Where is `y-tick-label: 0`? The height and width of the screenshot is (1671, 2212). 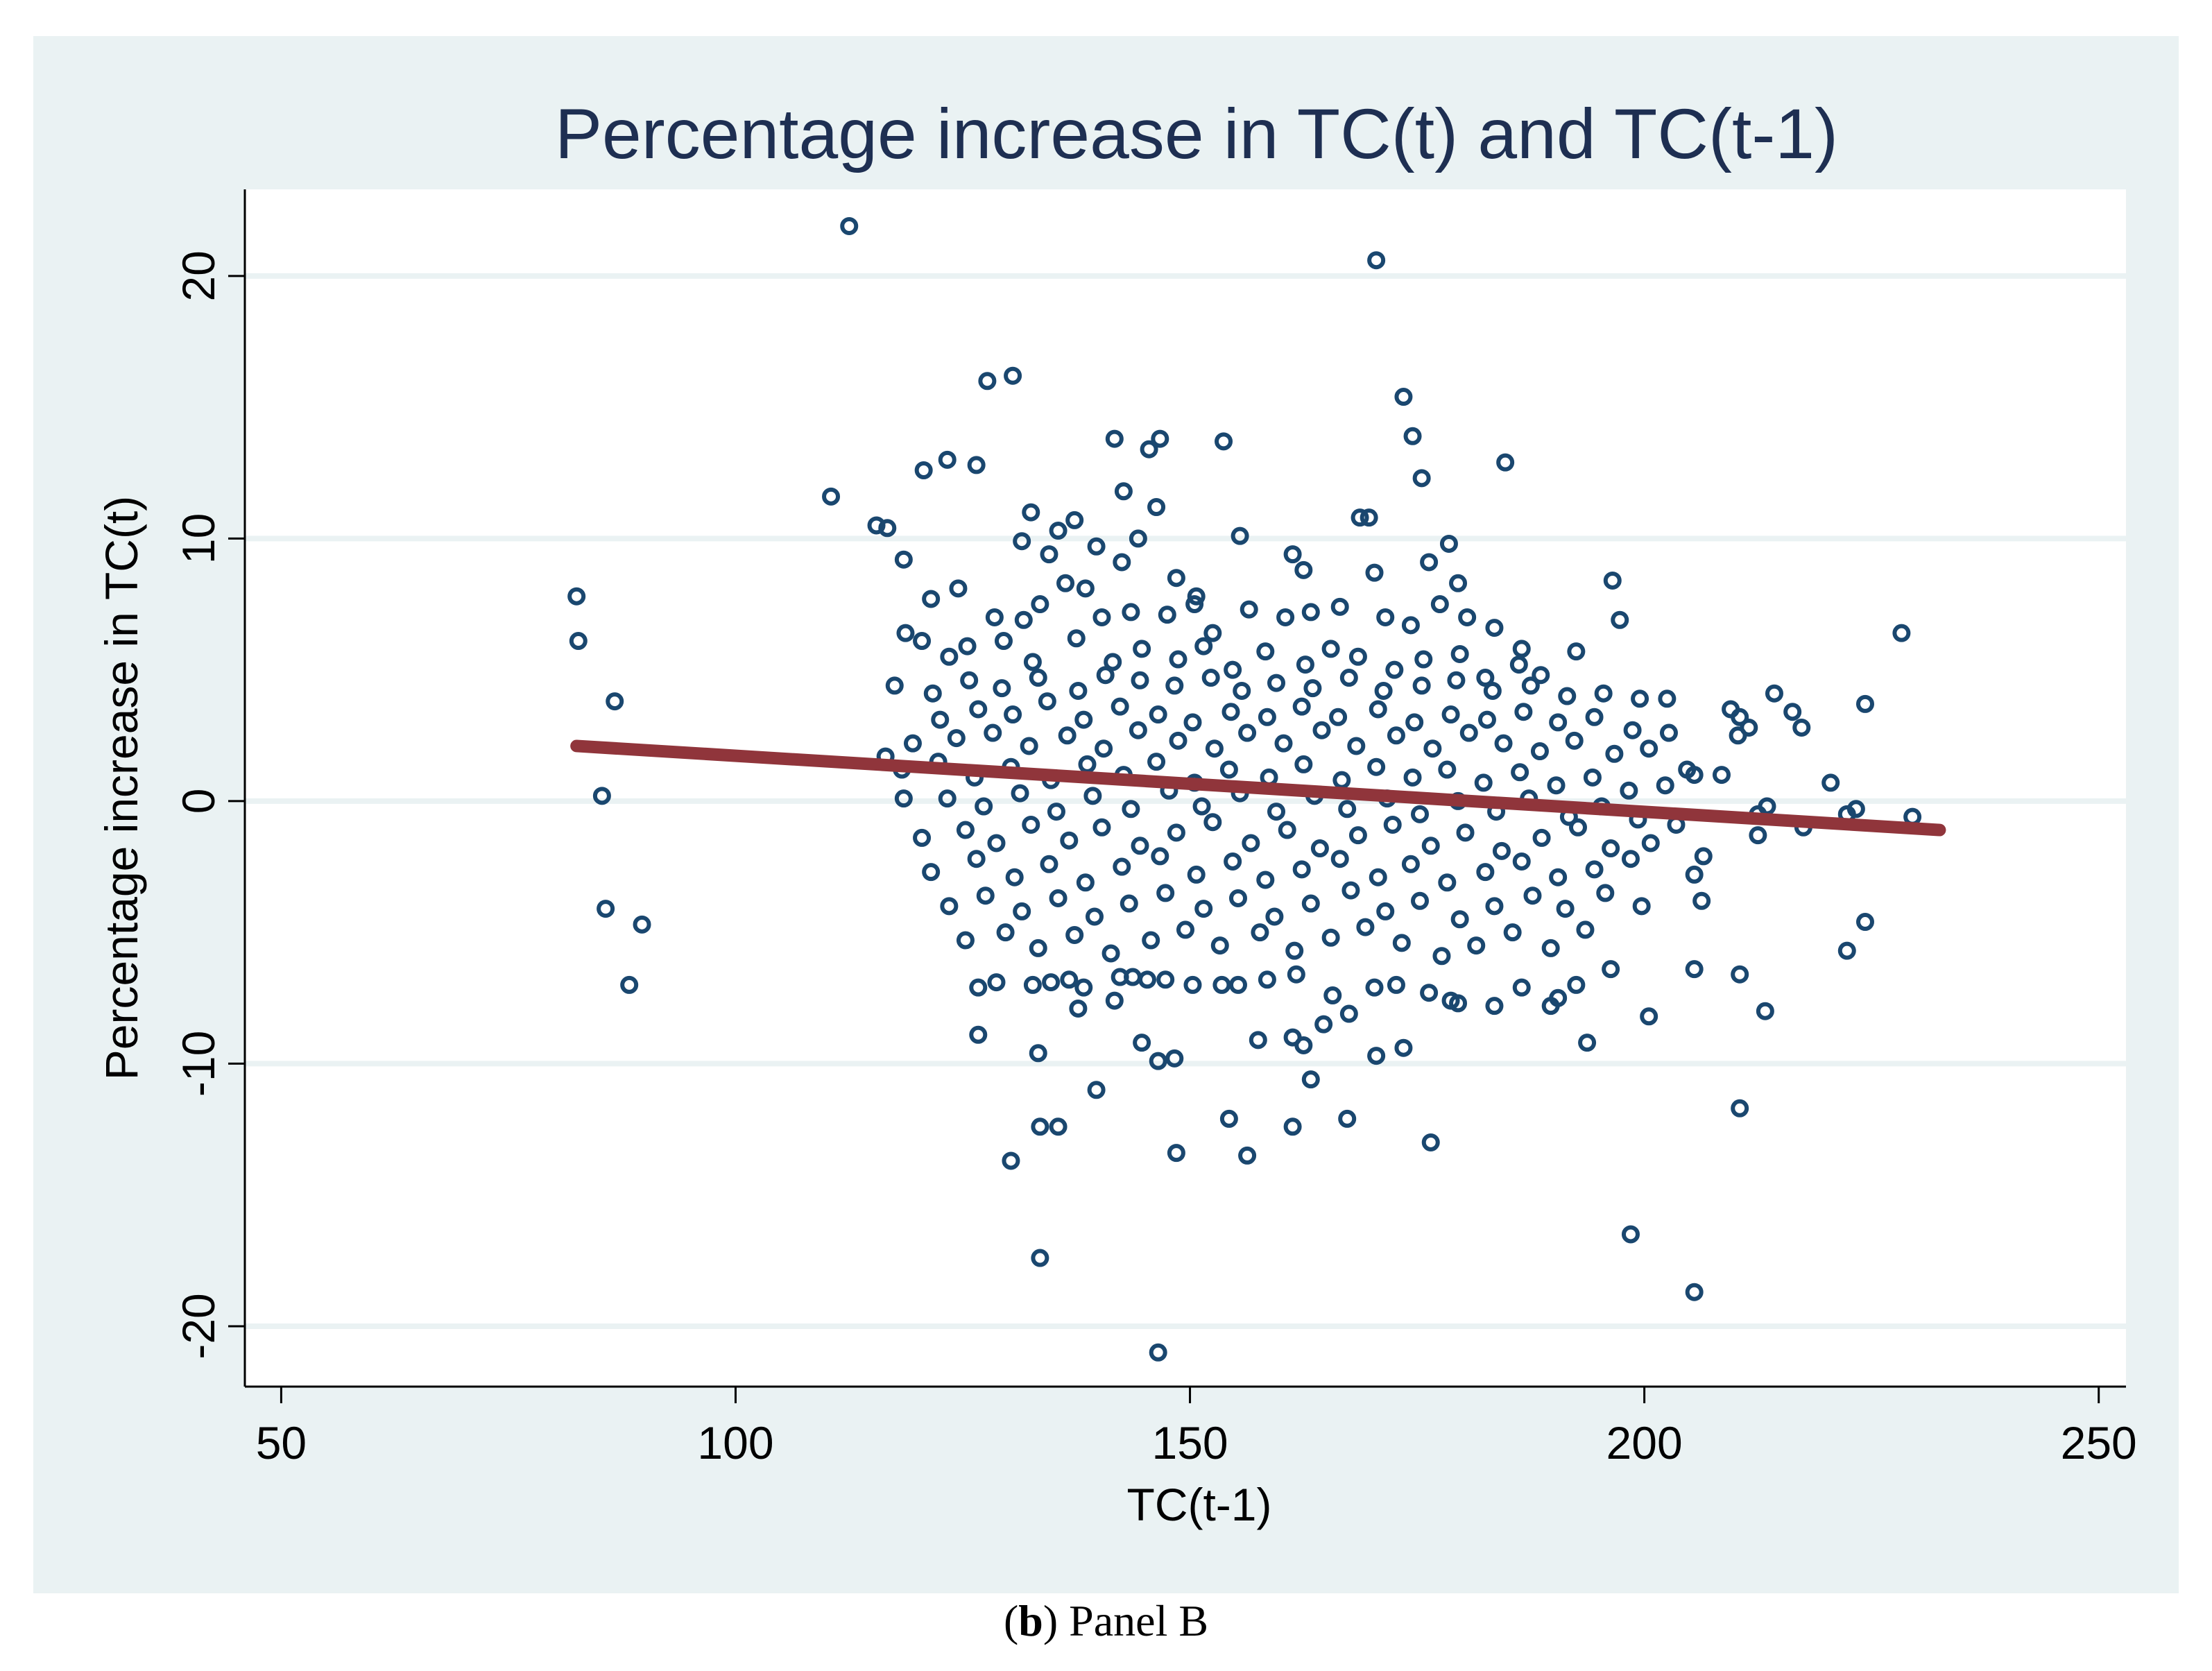
y-tick-label: 0 is located at coordinates (198, 801).